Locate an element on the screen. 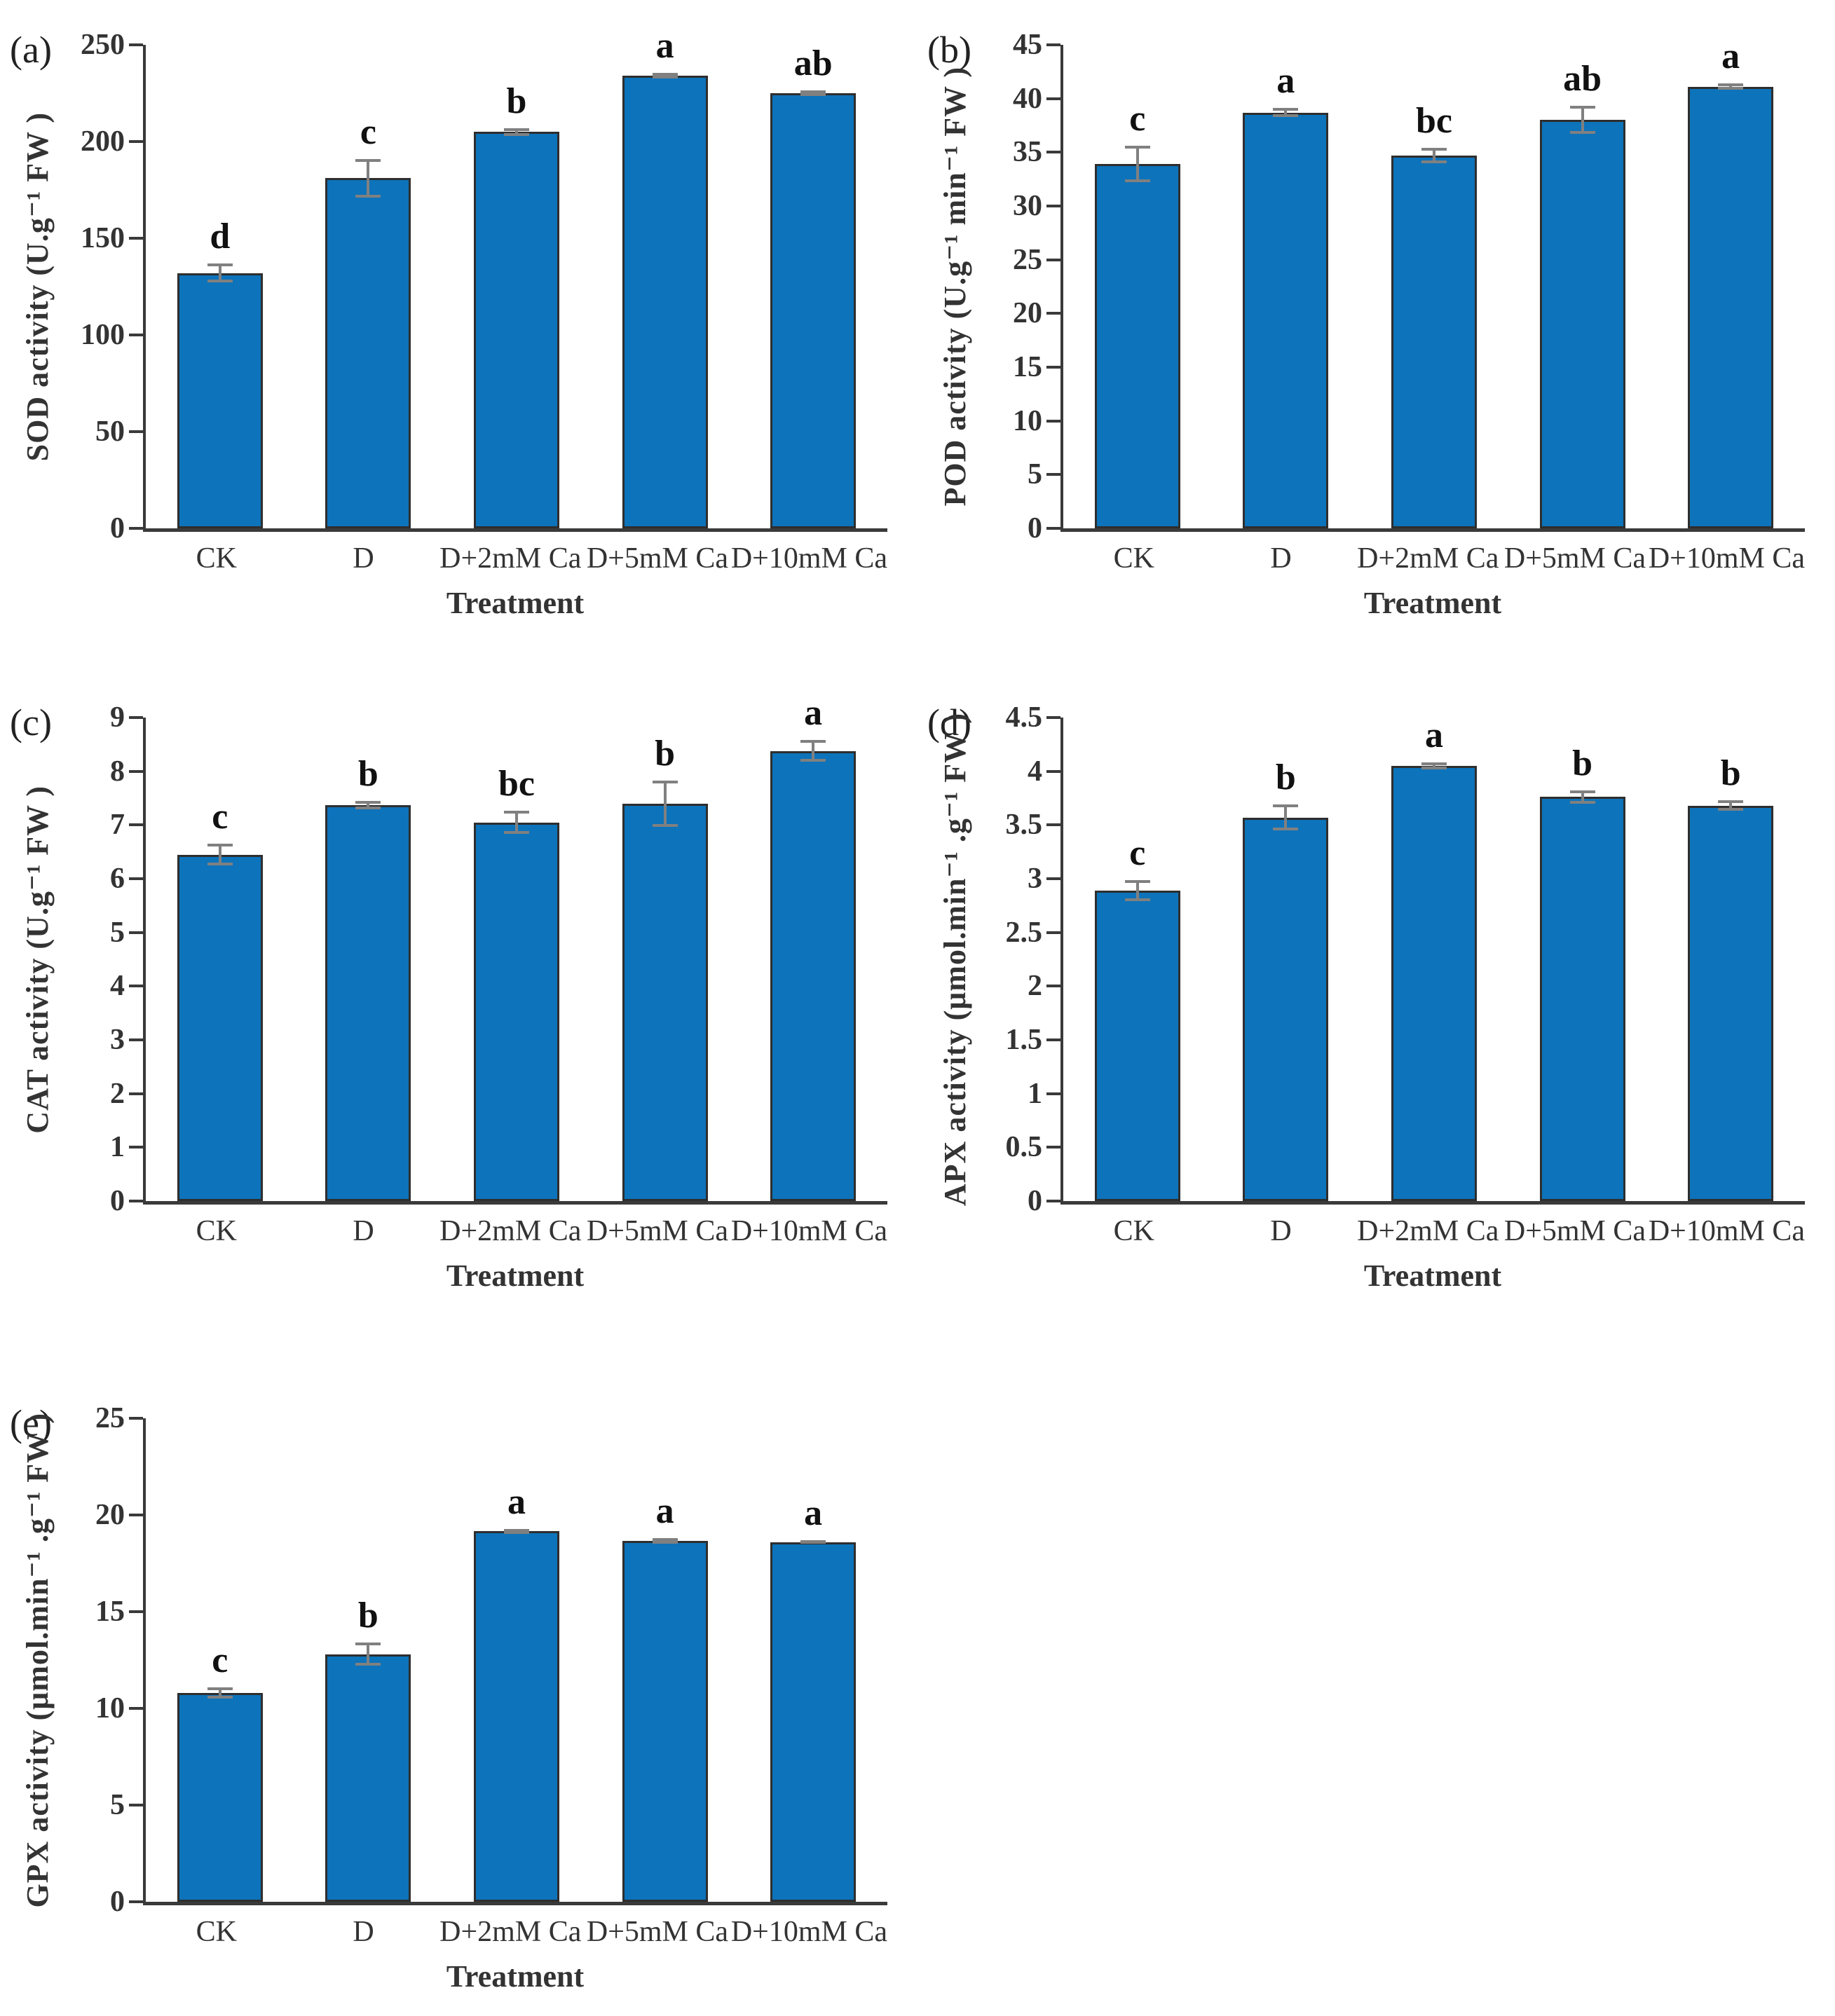 The height and width of the screenshot is (2016, 1835). y-tick-label: 1 is located at coordinates (1035, 1093).